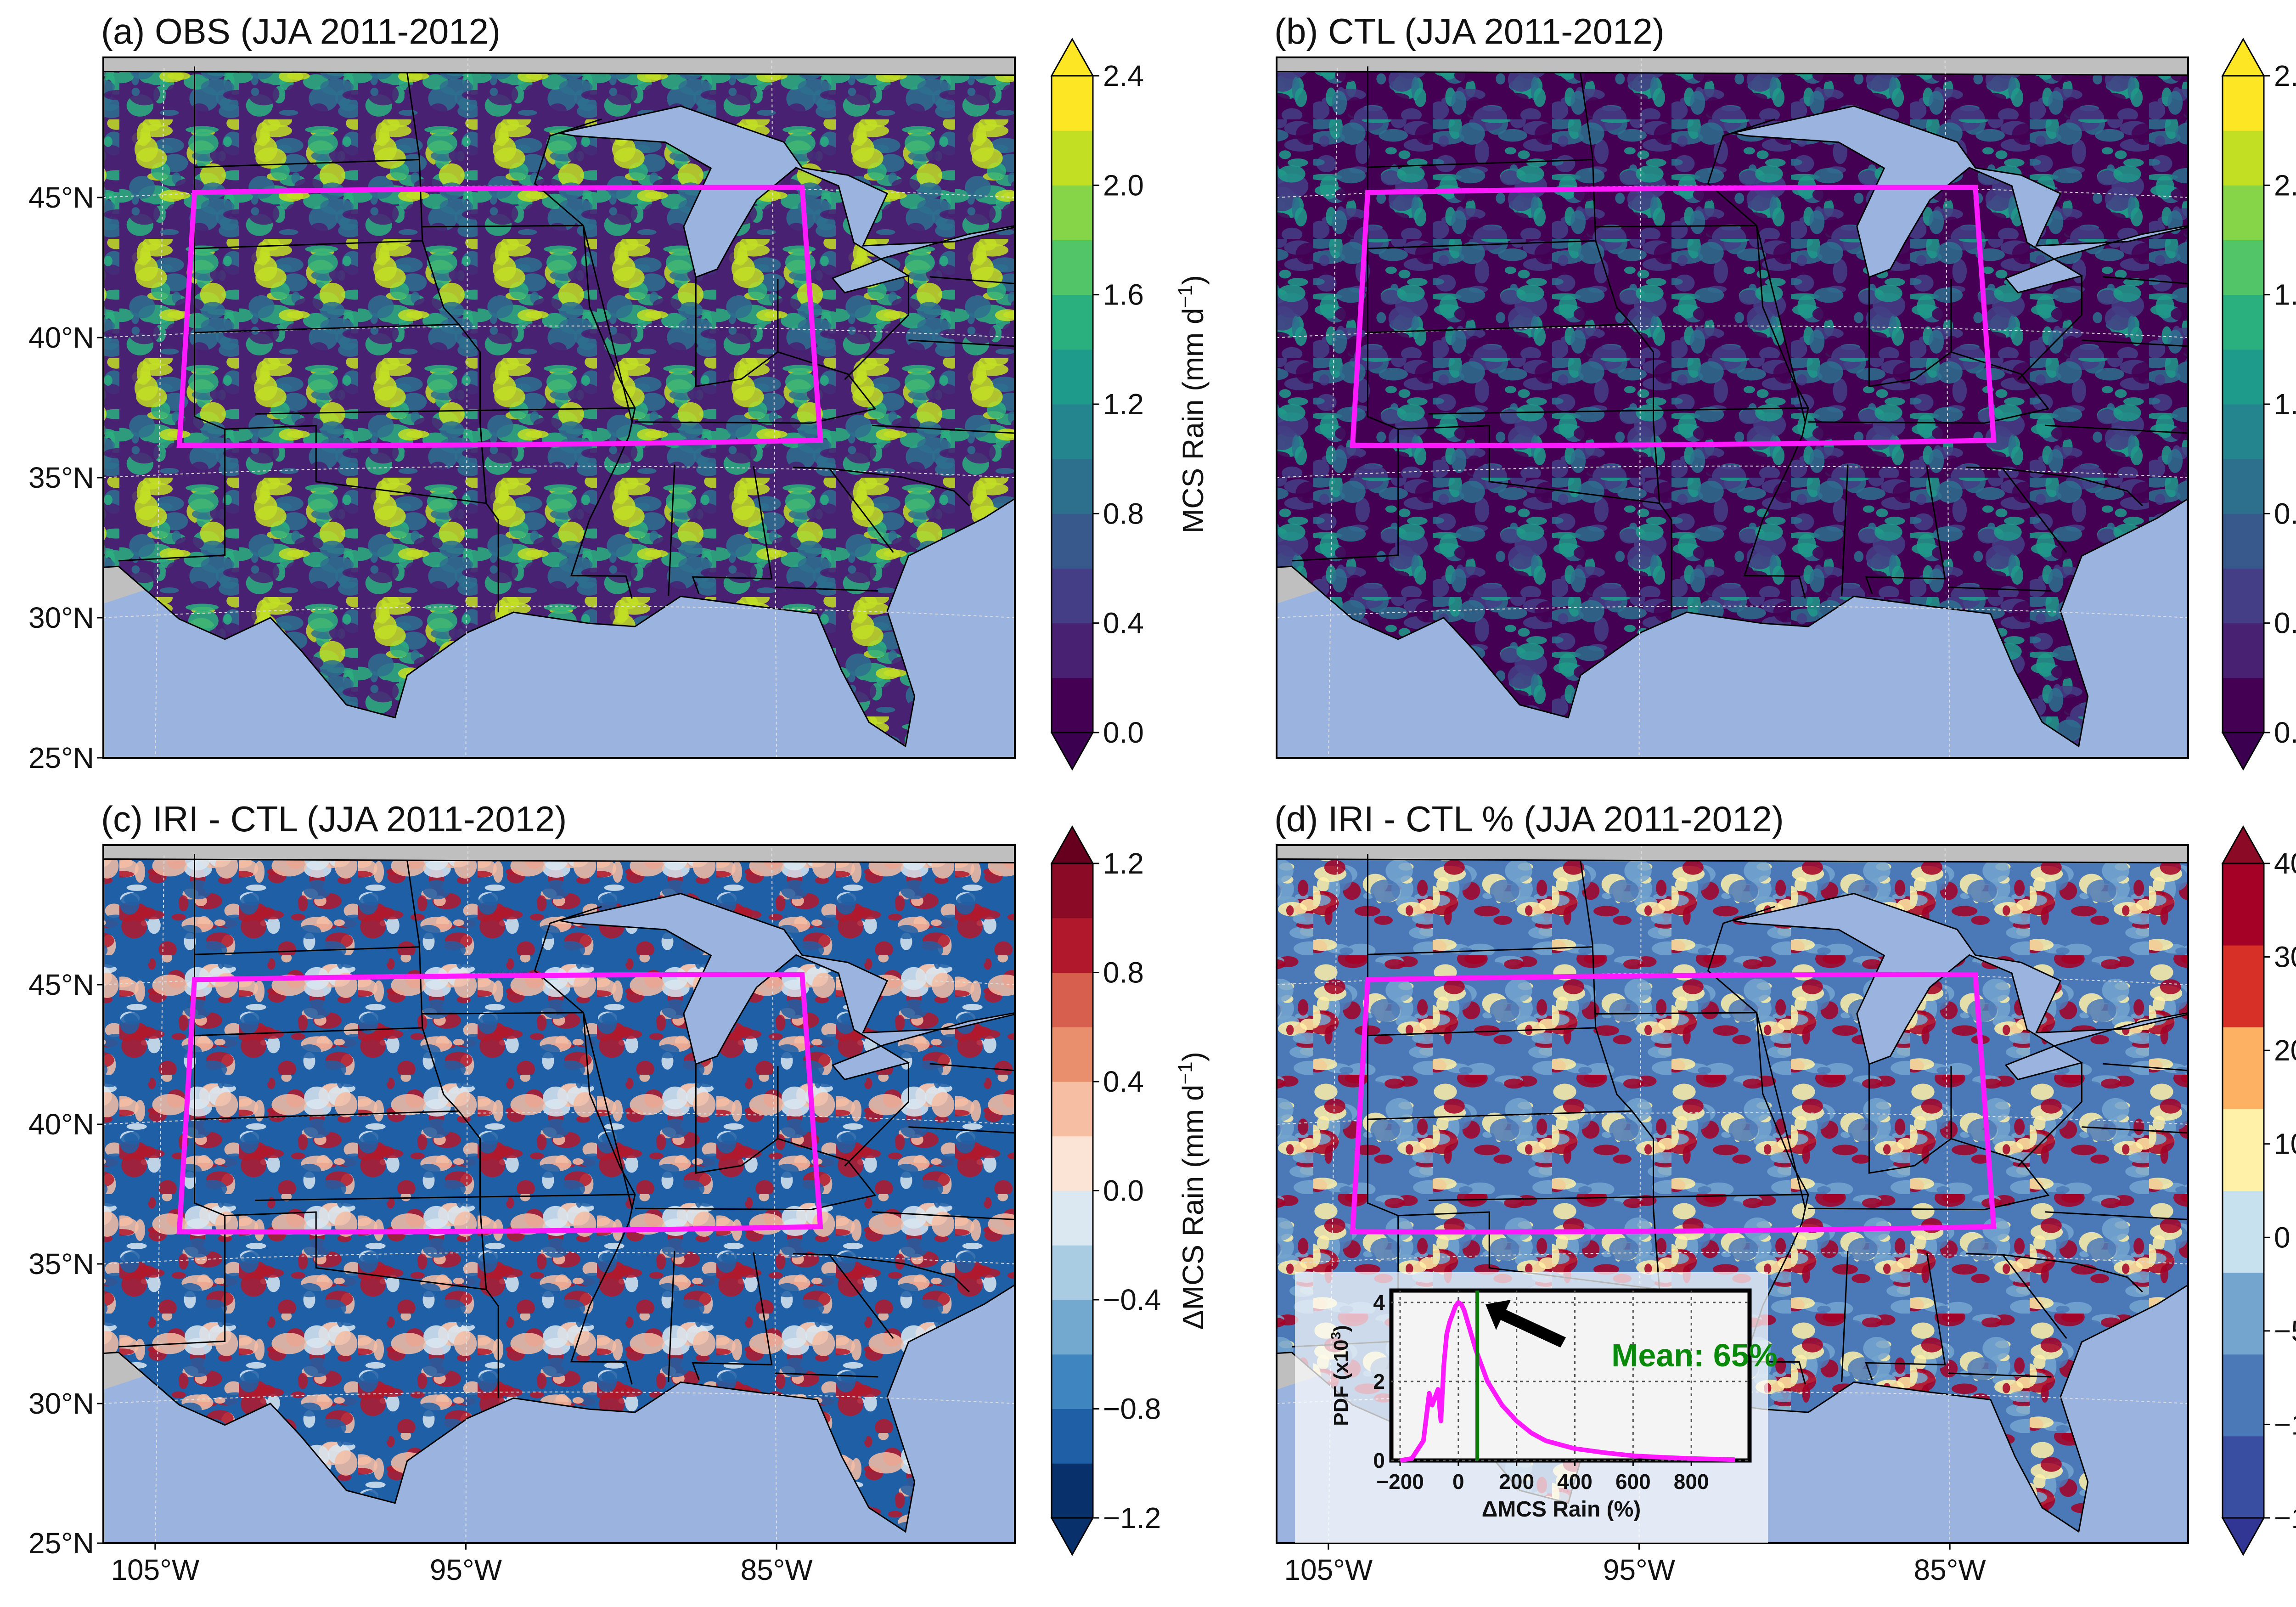 The image size is (2296, 1607). I want to click on inset-x-label: ΔMCS Rain (%), so click(1561, 1509).